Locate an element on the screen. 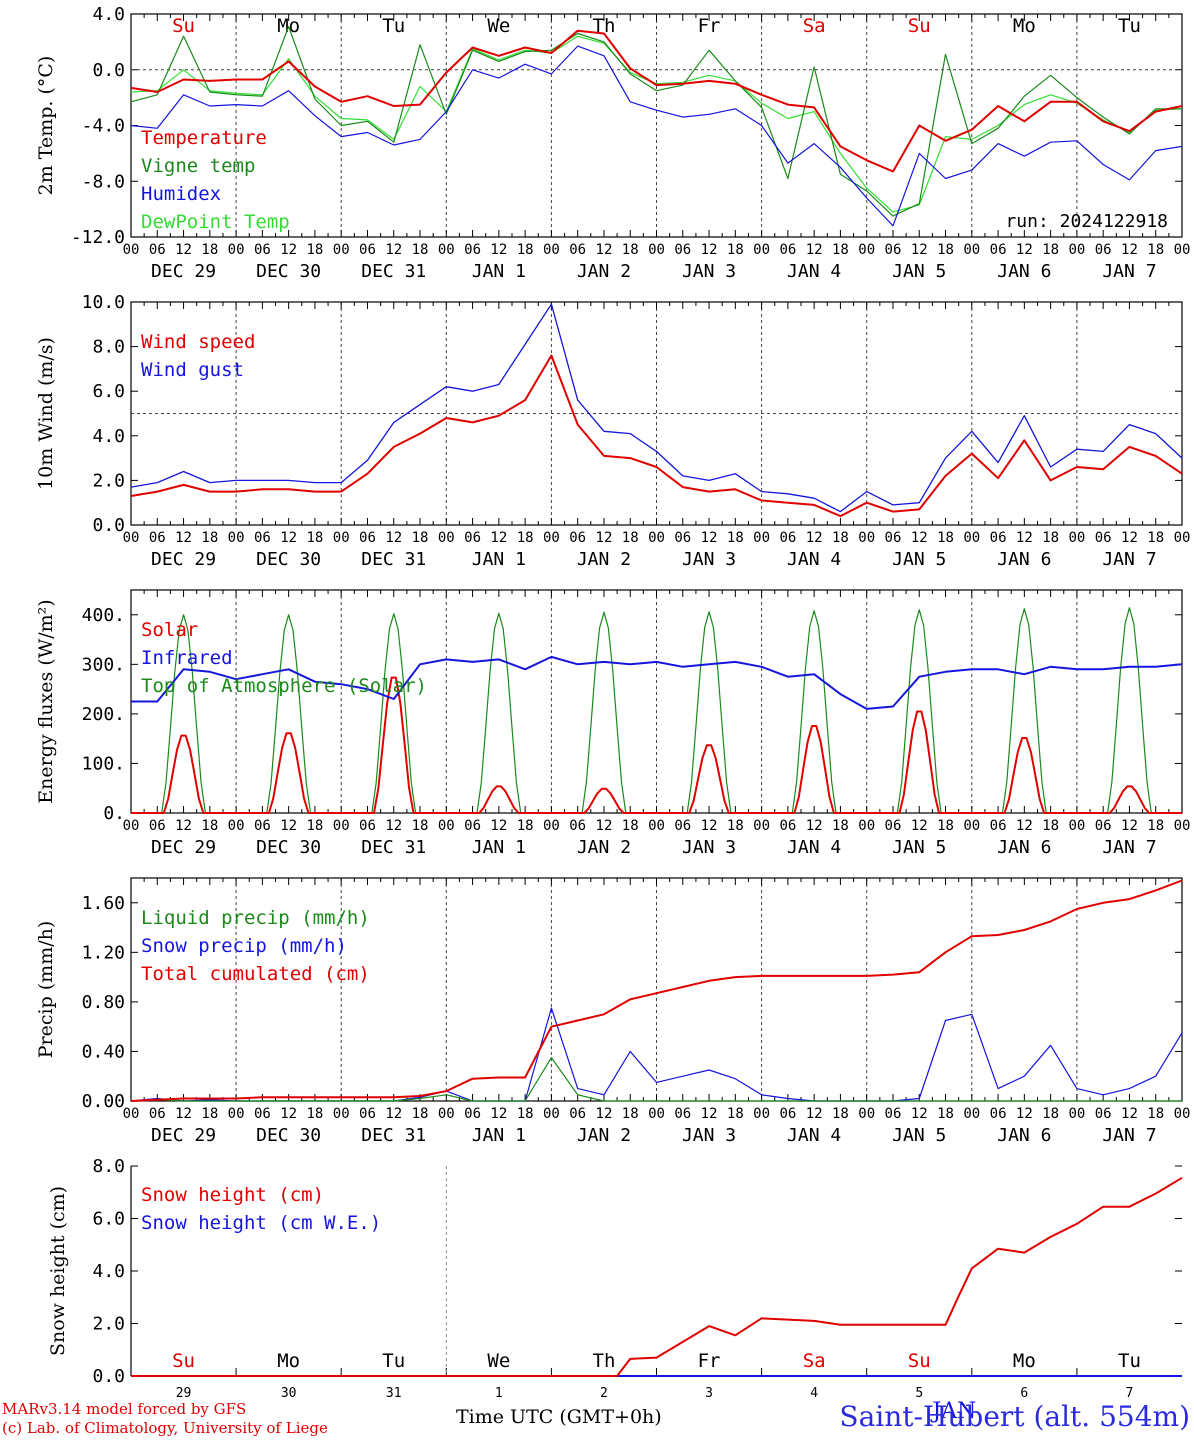  y-tick-label: 8.0 is located at coordinates (108, 1166).